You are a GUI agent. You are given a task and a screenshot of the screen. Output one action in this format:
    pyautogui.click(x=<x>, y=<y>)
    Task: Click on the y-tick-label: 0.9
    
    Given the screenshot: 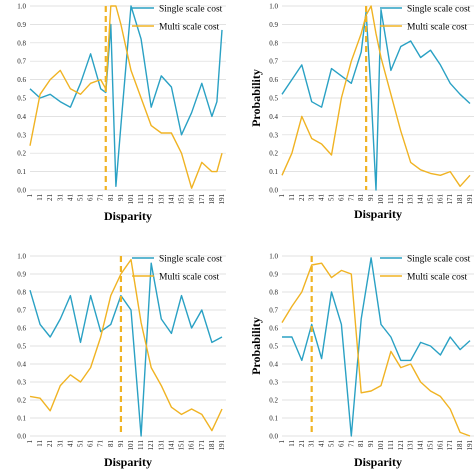 What is the action you would take?
    pyautogui.click(x=273, y=275)
    